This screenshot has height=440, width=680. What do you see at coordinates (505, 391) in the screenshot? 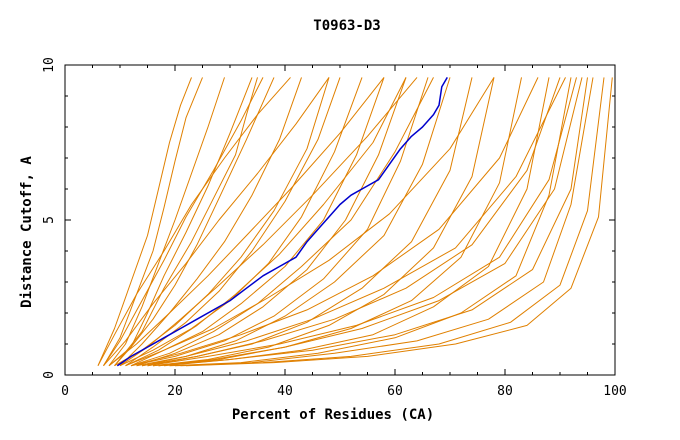
I see `x-tick-label: 80` at bounding box center [505, 391].